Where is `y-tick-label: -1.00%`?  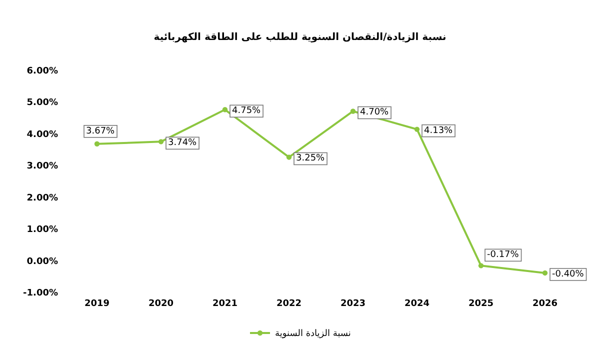 y-tick-label: -1.00% is located at coordinates (40, 293).